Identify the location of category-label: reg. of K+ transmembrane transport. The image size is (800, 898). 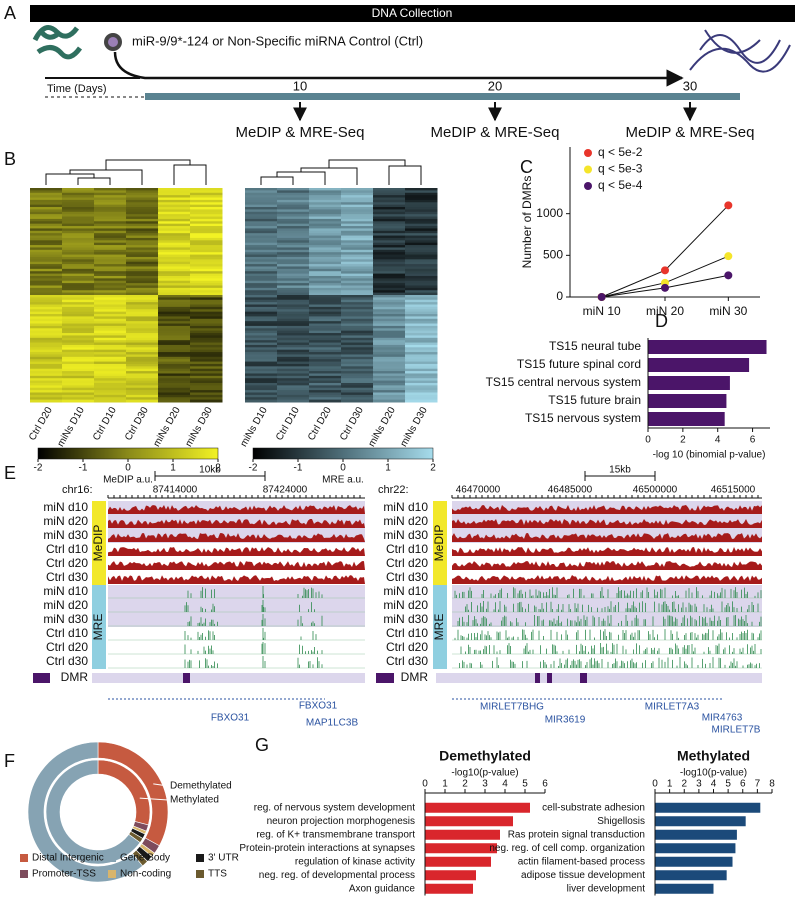
(335, 834).